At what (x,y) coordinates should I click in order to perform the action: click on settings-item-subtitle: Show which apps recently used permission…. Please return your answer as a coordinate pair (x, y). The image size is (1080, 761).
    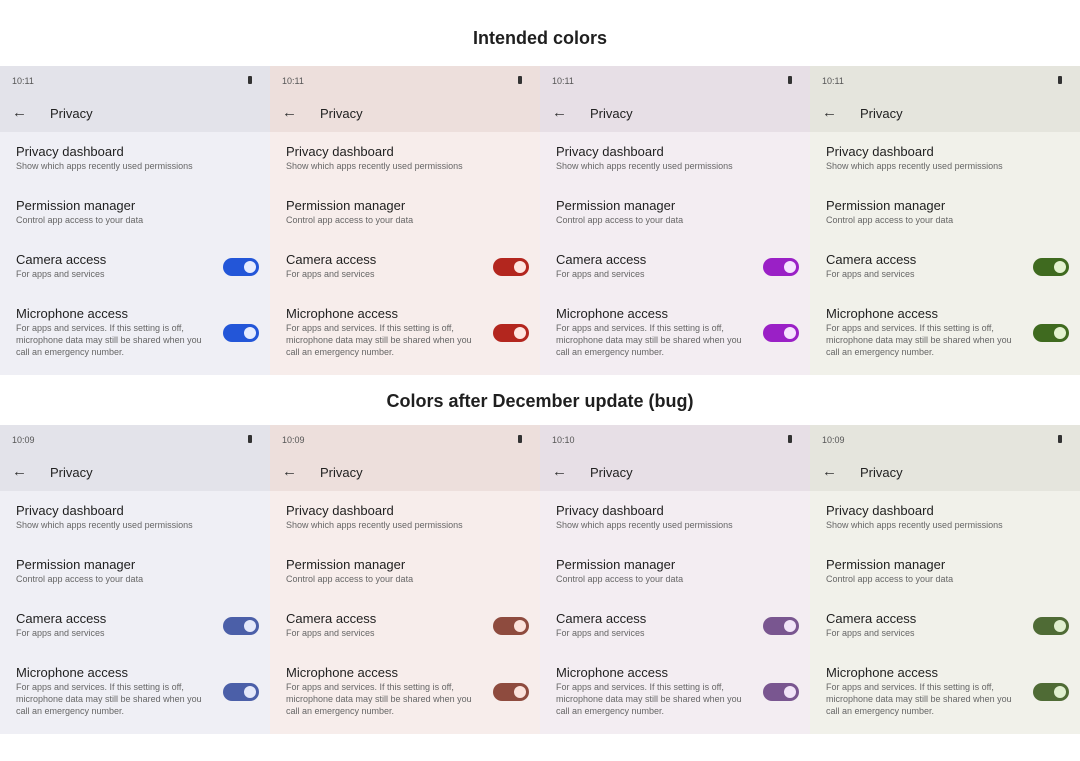
    Looking at the image, I should click on (374, 166).